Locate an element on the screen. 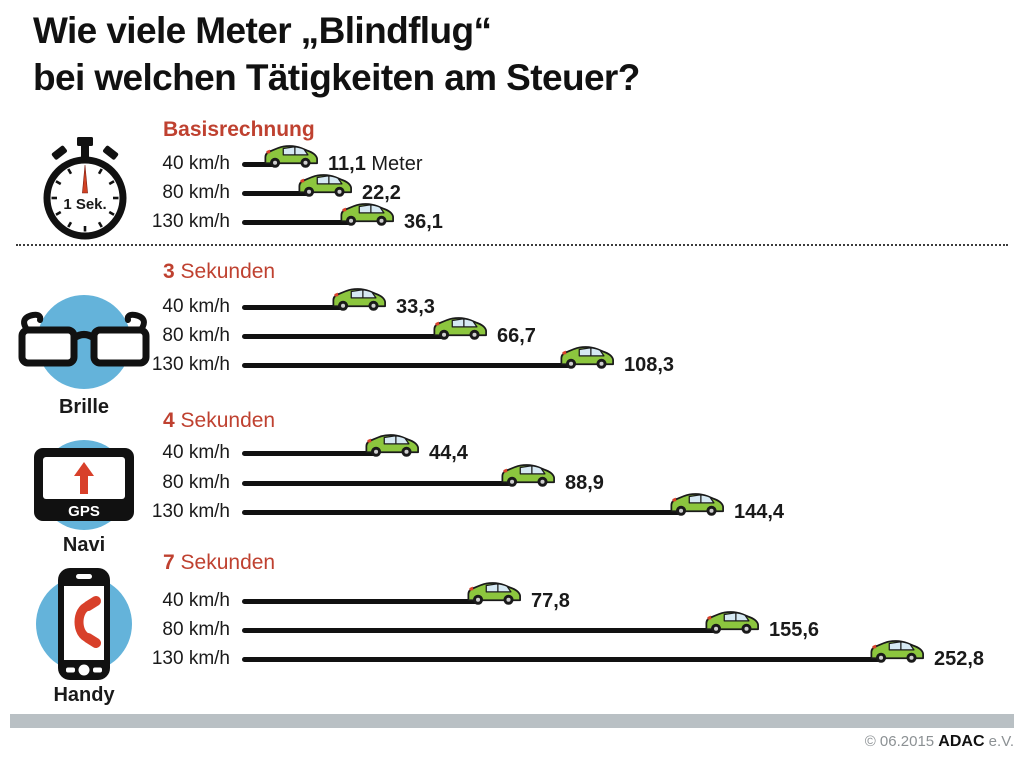  data-row: 80 km/h 155,6 is located at coordinates (525, 627).